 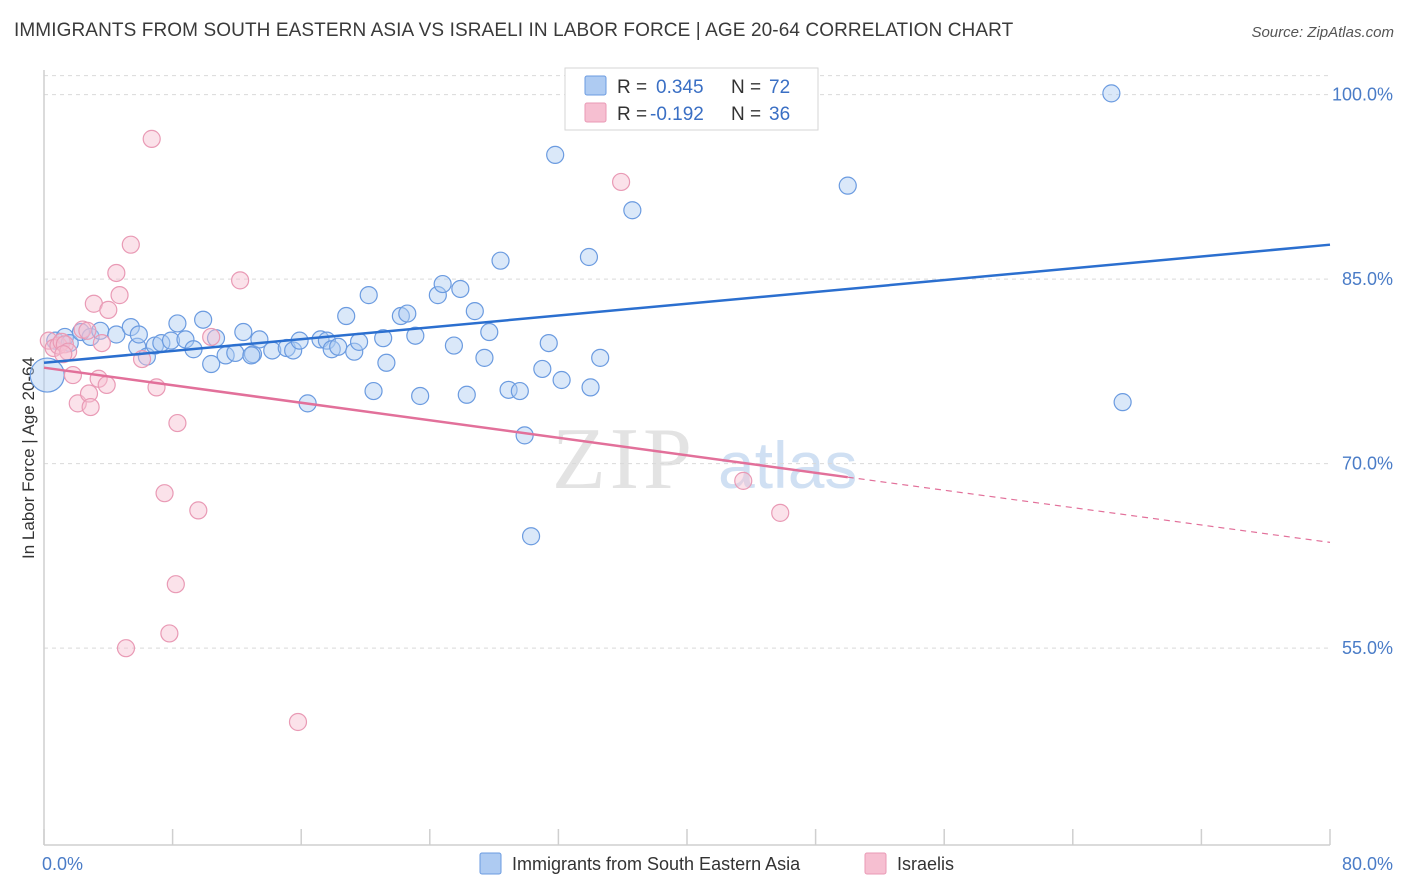 I want to click on y-tick-label: 85.0%, so click(x=1367, y=279).